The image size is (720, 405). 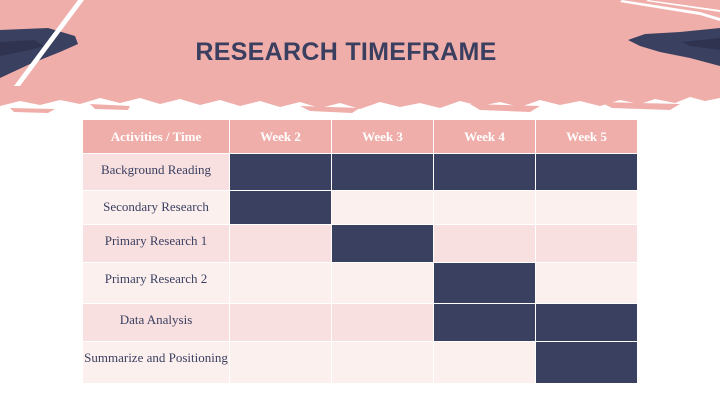 I want to click on table-row: Primary Research 2, so click(x=360, y=283).